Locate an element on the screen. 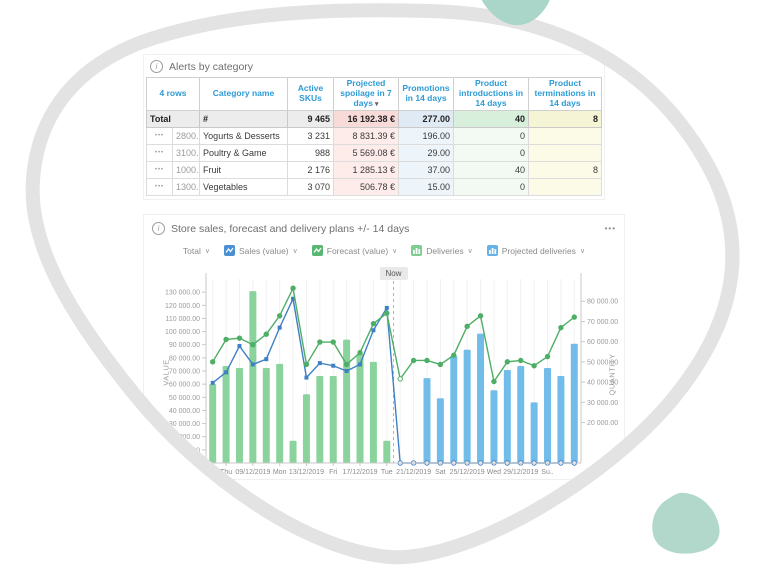  svg-text: 09/12/2019 is located at coordinates (252, 472).